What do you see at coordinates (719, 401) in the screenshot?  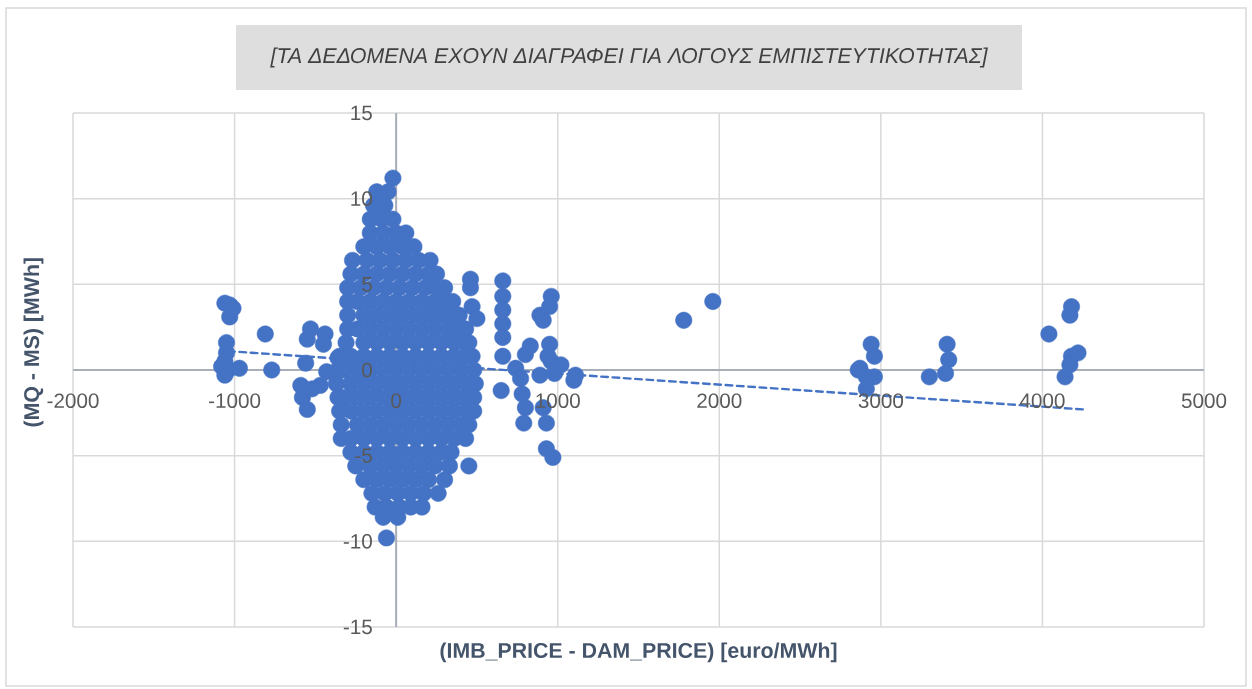 I see `x-tick-label: 2000` at bounding box center [719, 401].